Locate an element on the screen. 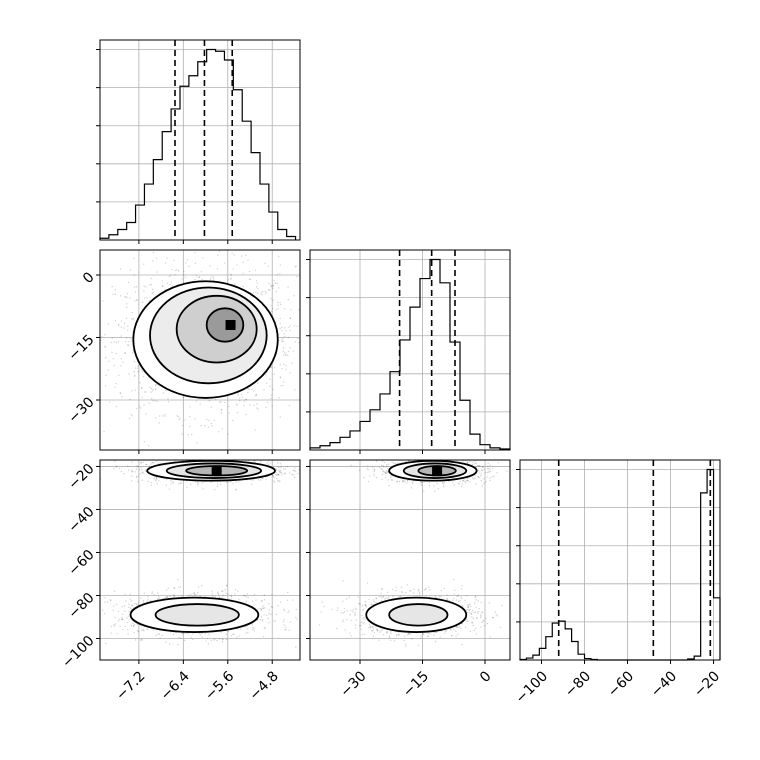  x-tick-label: −6.4 is located at coordinates (175, 685).